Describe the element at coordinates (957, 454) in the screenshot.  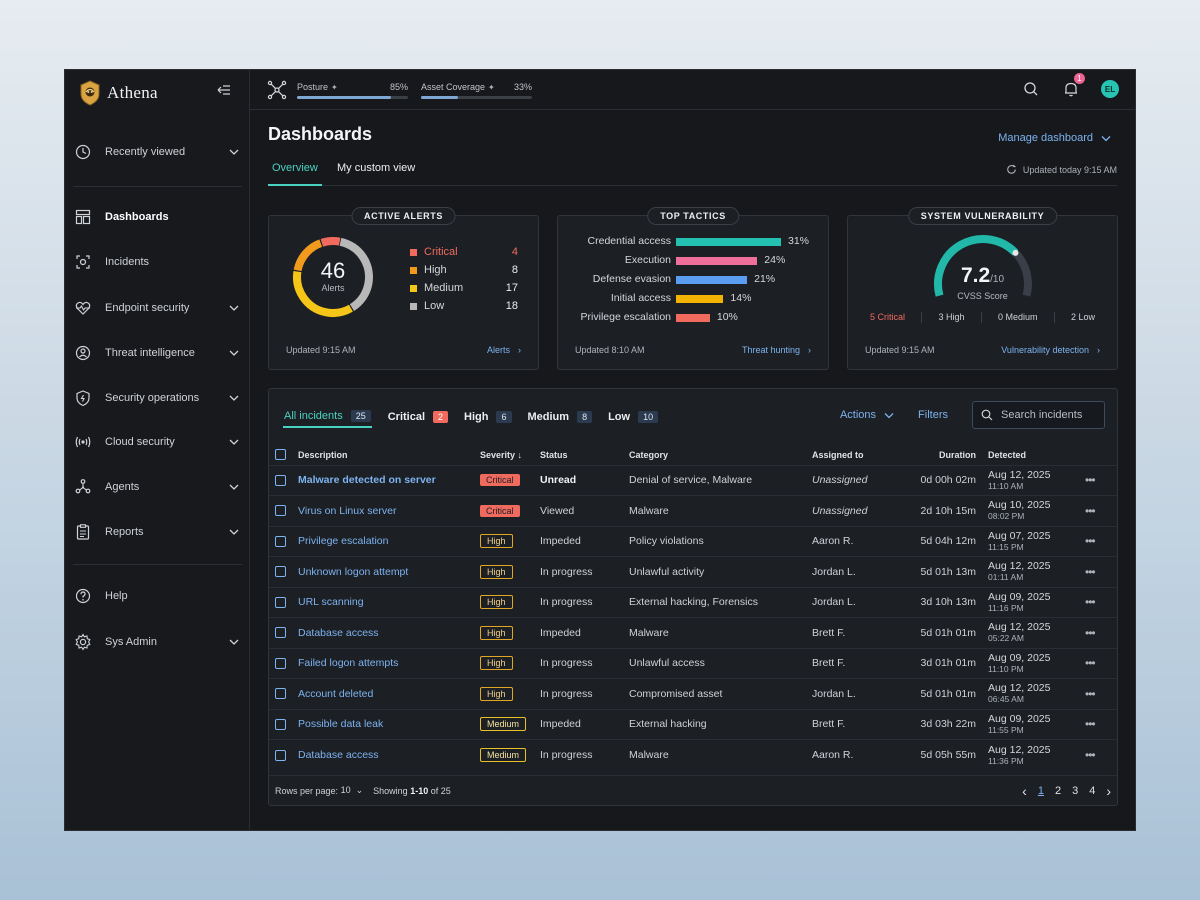
I see `column-header-duration: Duration` at that location.